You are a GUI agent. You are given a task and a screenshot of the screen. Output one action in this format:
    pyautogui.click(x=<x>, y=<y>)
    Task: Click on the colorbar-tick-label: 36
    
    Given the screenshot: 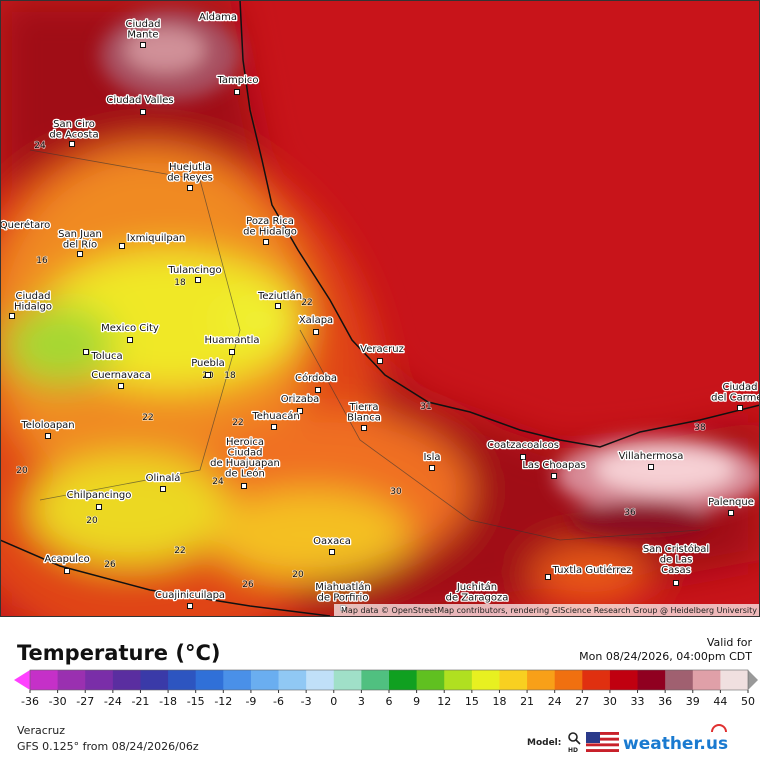 What is the action you would take?
    pyautogui.click(x=665, y=701)
    